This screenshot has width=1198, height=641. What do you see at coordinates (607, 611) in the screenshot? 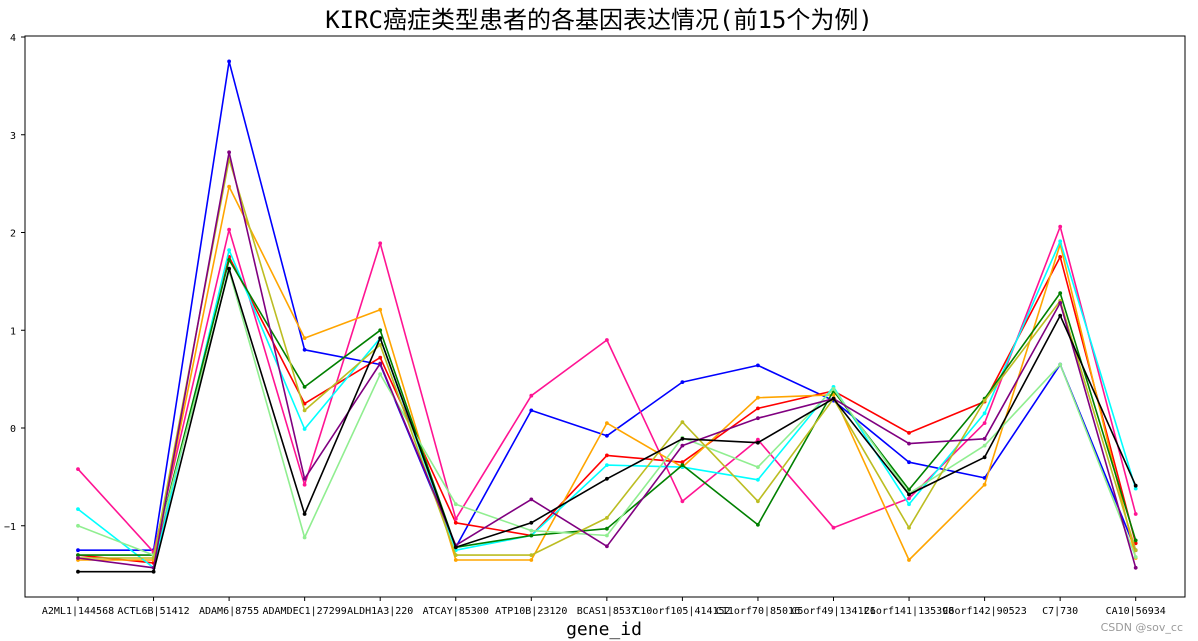
I see `x-tick-label: BCAS1|8537` at bounding box center [607, 611].